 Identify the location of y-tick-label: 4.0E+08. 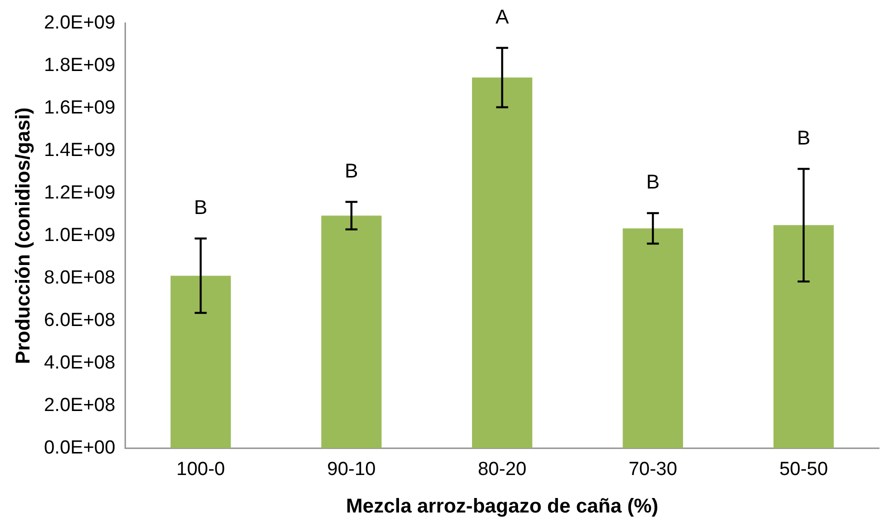
(80, 363).